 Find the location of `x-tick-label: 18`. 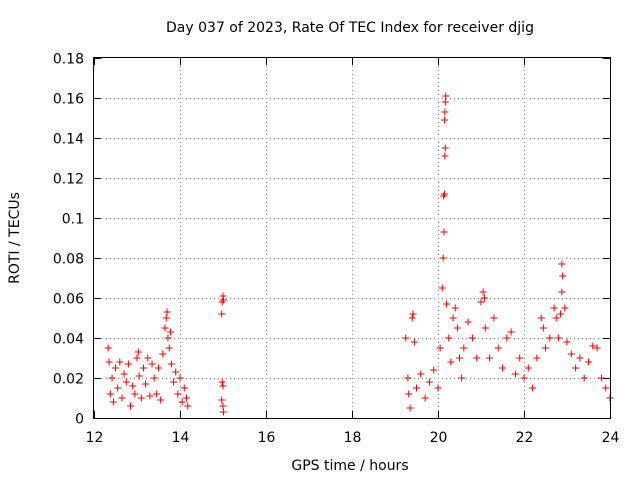

x-tick-label: 18 is located at coordinates (353, 438).